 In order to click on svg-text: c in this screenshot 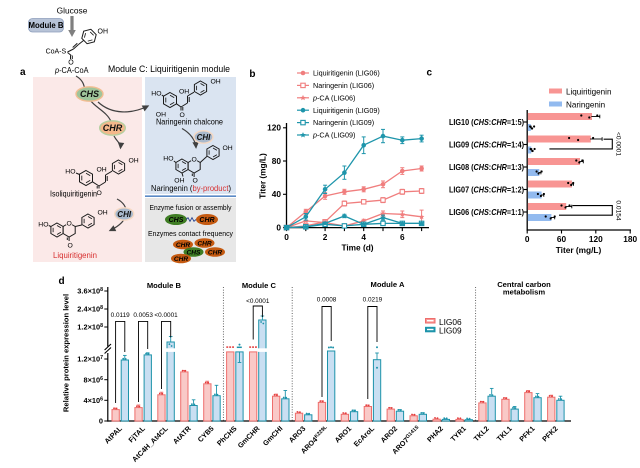, I will do `click(430, 73)`.